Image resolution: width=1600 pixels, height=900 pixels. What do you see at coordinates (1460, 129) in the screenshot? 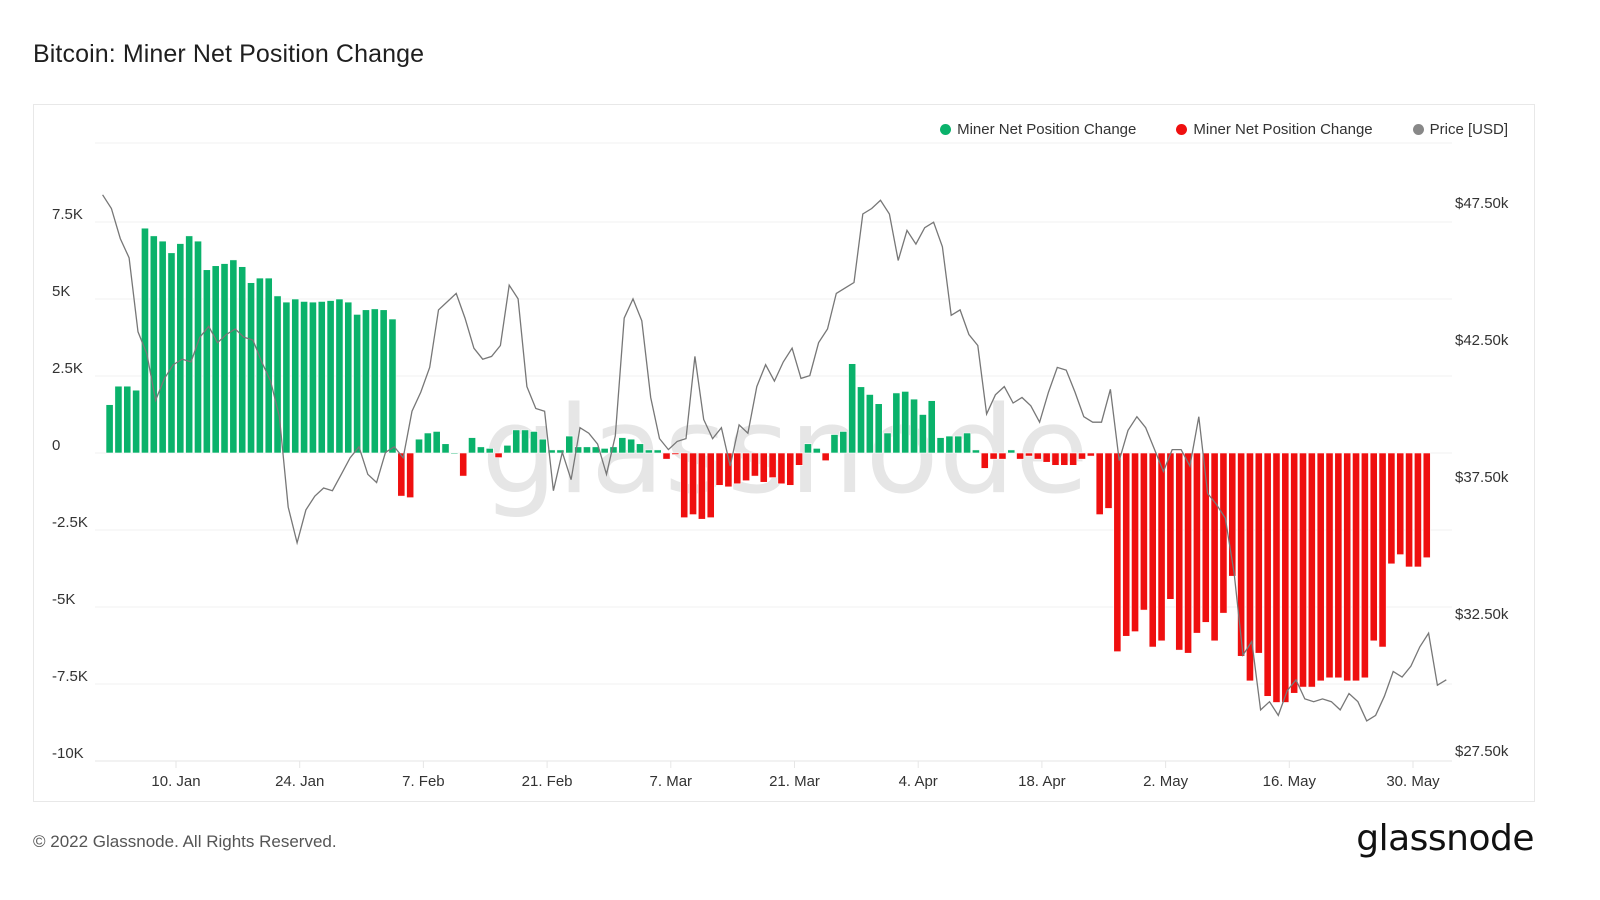
I see `legend-item-price: Price [USD]` at bounding box center [1460, 129].